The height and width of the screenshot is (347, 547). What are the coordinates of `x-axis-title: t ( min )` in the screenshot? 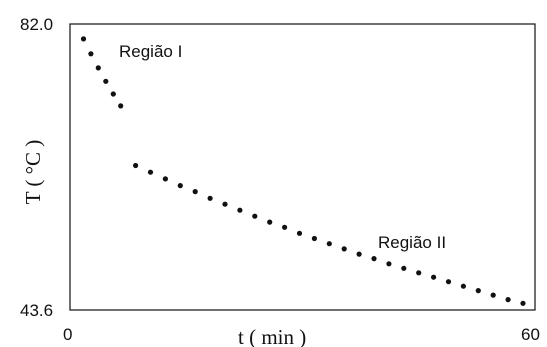 It's located at (272, 336).